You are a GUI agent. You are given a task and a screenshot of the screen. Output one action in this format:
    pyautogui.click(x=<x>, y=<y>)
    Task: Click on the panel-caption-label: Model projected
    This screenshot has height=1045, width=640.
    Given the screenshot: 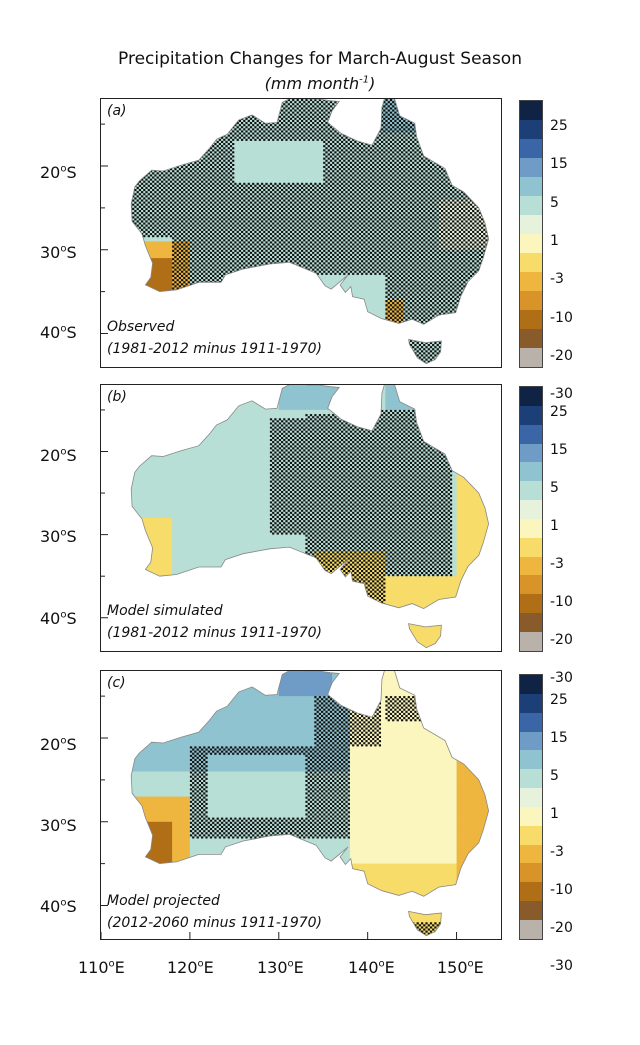 What is the action you would take?
    pyautogui.click(x=163, y=901)
    